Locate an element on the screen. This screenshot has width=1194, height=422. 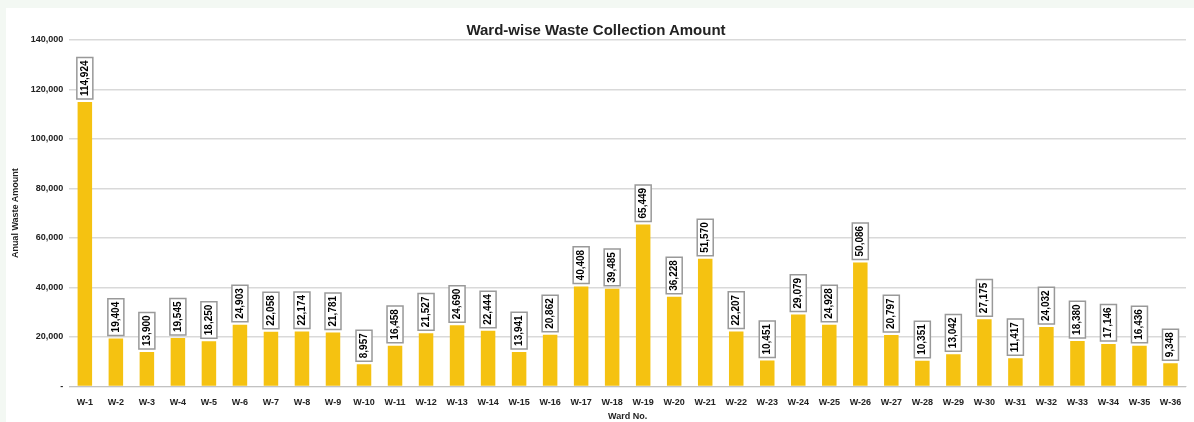
y-tick-label: 80,000 is located at coordinates (49, 187).